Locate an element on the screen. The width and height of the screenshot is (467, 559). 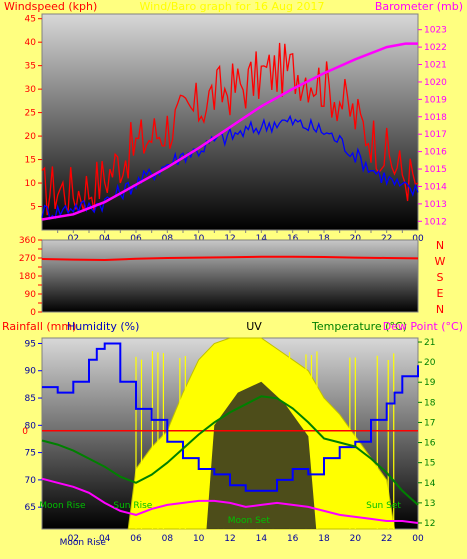
humidity-ylabel: Humidity (%) is located at coordinates (103, 326).